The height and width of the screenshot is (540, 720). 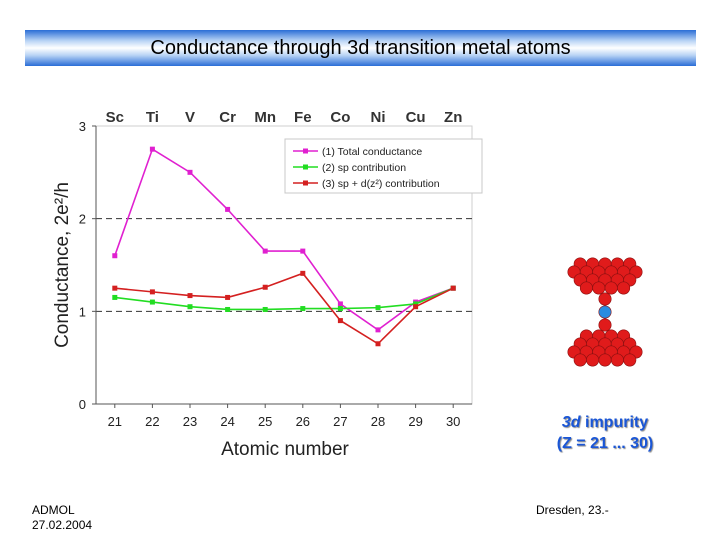 I want to click on footer-date: 27.02.2004, so click(x=62, y=525).